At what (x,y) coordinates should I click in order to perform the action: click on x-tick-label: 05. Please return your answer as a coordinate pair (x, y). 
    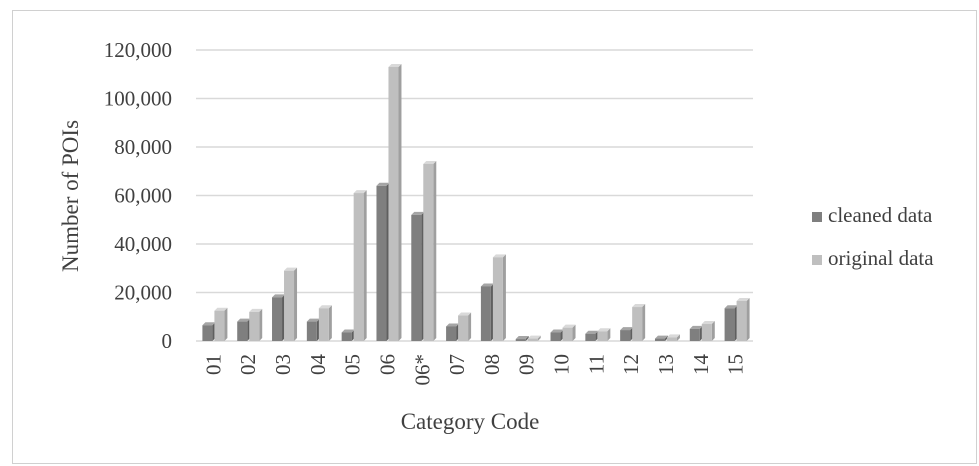
    Looking at the image, I should click on (353, 364).